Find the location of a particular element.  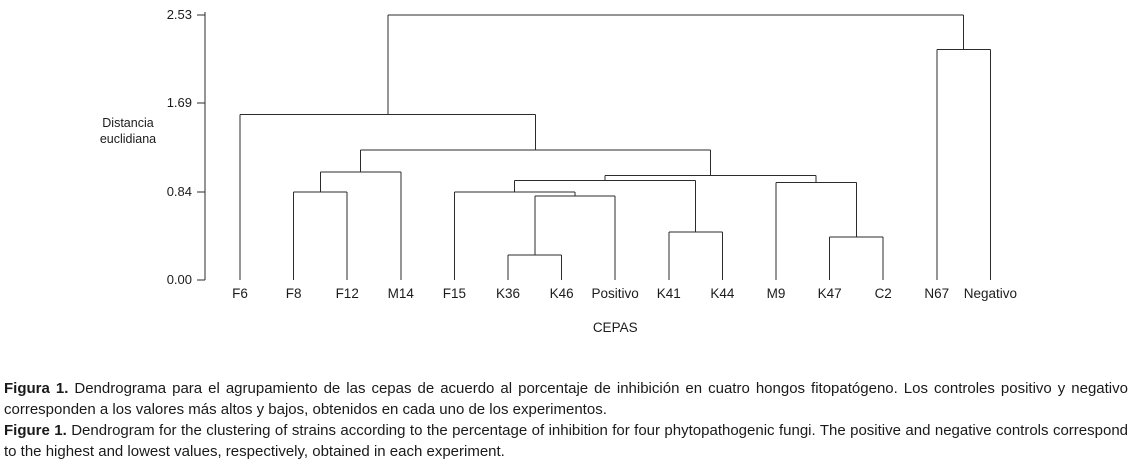

caption-es-label: Figura 1. is located at coordinates (36, 388).